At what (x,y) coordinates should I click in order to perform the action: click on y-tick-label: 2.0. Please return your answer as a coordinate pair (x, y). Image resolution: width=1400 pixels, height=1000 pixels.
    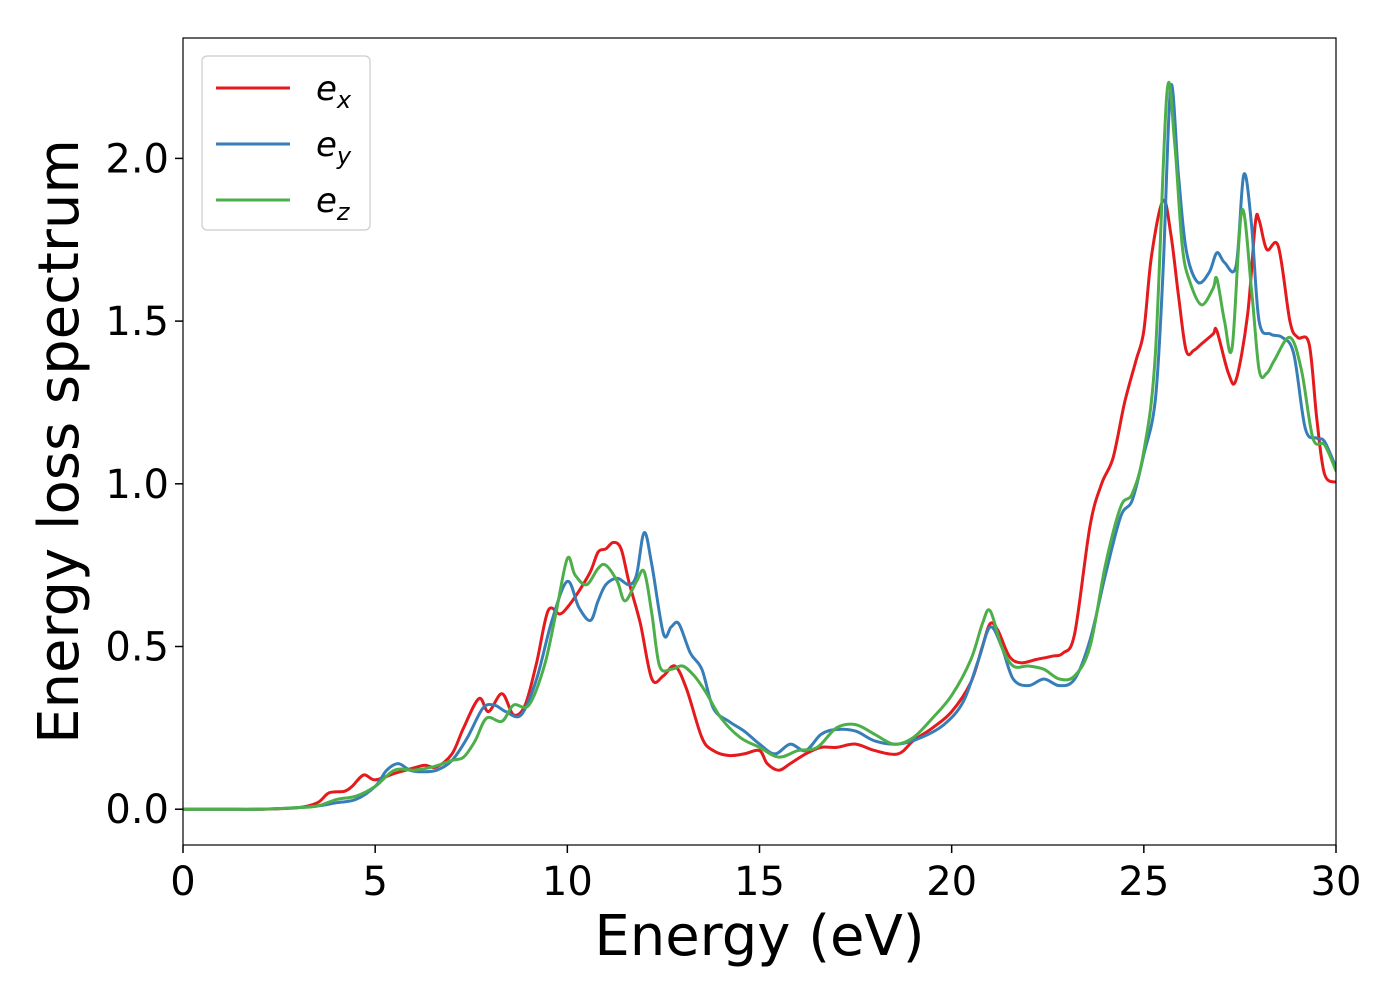
    Looking at the image, I should click on (137, 159).